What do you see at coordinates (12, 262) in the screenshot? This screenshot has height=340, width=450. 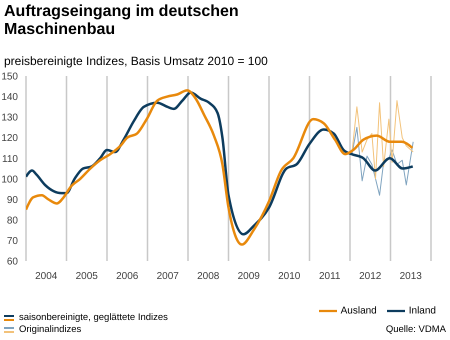 I see `y-tick-label: 60` at bounding box center [12, 262].